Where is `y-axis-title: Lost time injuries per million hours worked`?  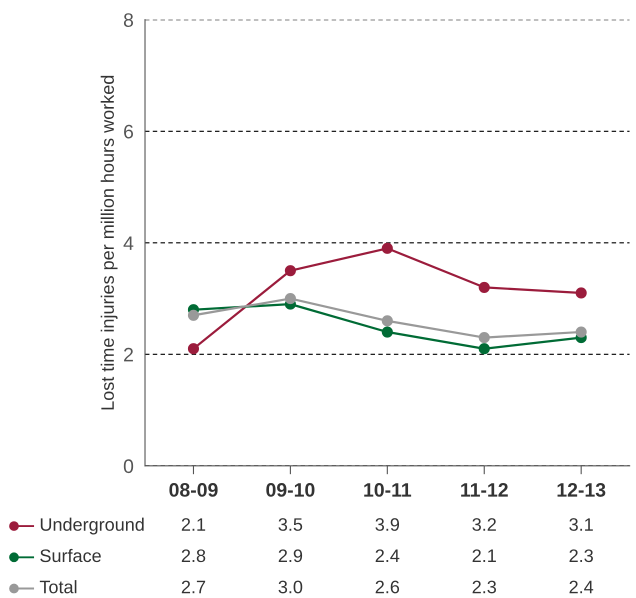 y-axis-title: Lost time injuries per million hours worked is located at coordinates (109, 243).